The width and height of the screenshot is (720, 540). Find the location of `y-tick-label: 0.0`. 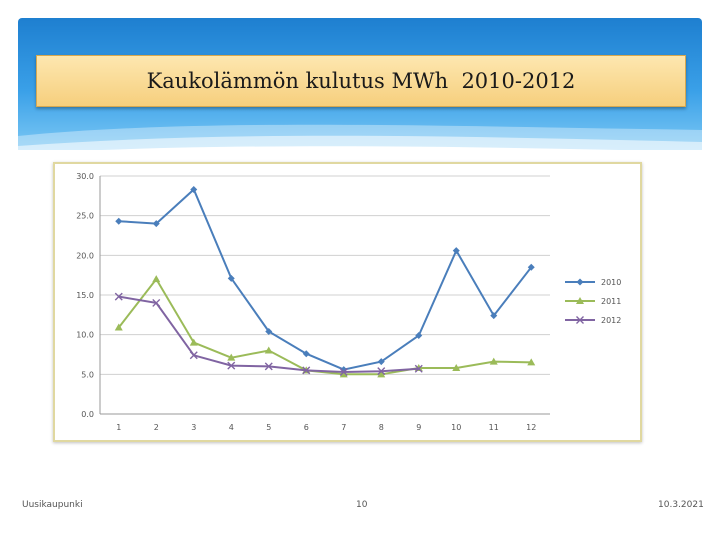

y-tick-label: 0.0 is located at coordinates (87, 414).